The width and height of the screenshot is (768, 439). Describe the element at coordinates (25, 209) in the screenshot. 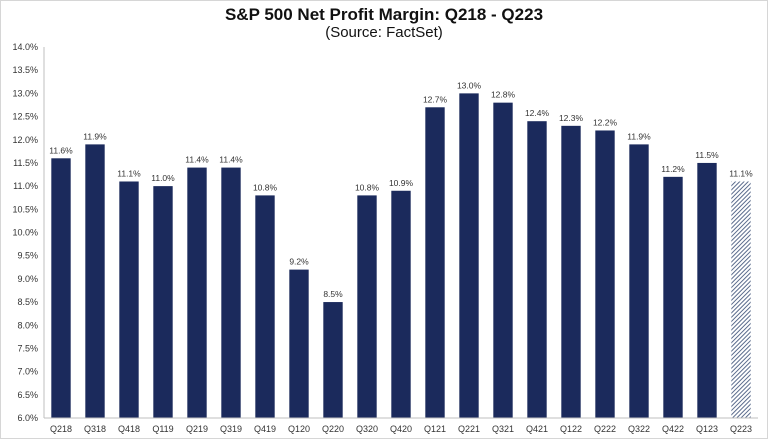

I see `y-tick-label: 10.5%` at that location.